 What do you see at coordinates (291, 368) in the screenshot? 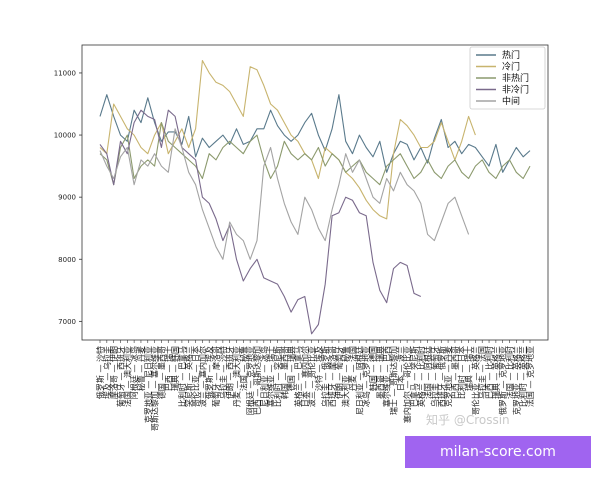
I see `x-tick-label: 德国 — 瑞典` at bounding box center [291, 368].